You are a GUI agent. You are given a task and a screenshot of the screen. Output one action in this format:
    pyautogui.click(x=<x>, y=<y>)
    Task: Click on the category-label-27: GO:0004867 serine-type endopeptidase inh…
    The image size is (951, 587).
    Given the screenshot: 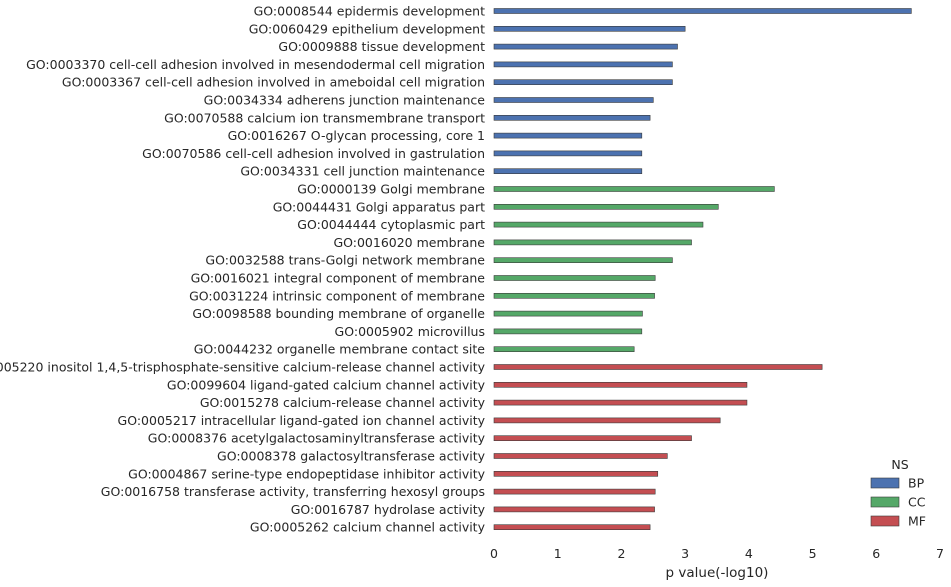 What is the action you would take?
    pyautogui.click(x=306, y=473)
    